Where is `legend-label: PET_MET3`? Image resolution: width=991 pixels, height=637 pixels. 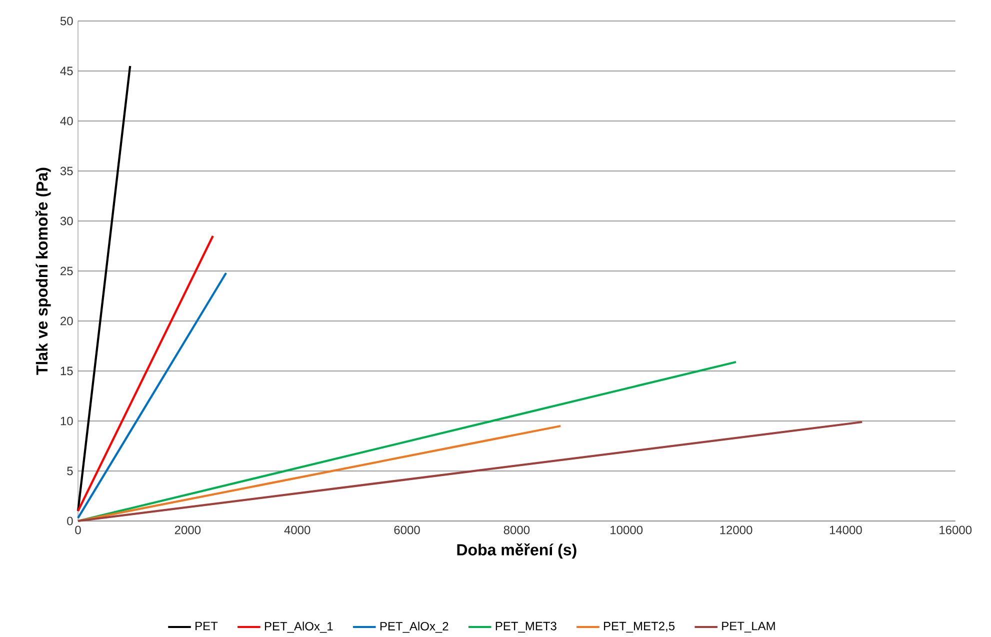
legend-label: PET_MET3 is located at coordinates (526, 627).